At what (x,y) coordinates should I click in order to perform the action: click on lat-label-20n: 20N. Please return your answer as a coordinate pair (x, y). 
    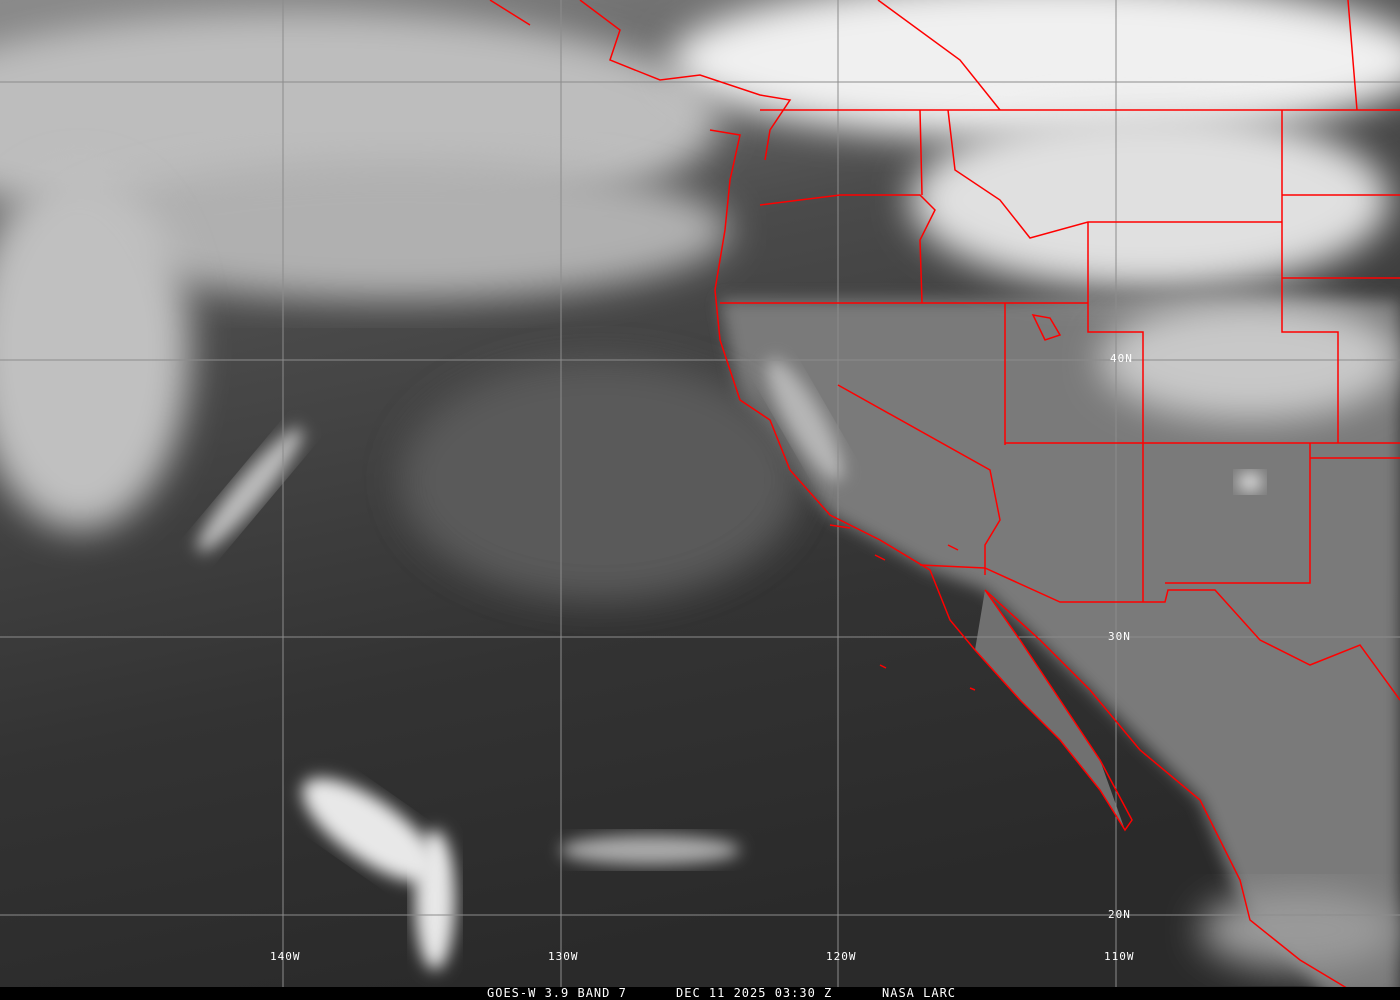
    Looking at the image, I should click on (1119, 914).